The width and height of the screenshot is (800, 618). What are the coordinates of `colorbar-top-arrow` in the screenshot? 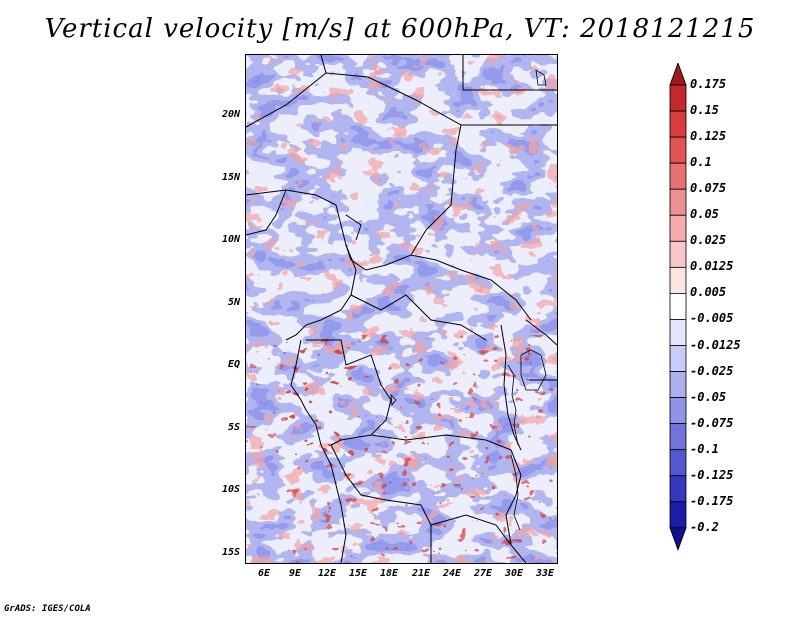 It's located at (678, 74).